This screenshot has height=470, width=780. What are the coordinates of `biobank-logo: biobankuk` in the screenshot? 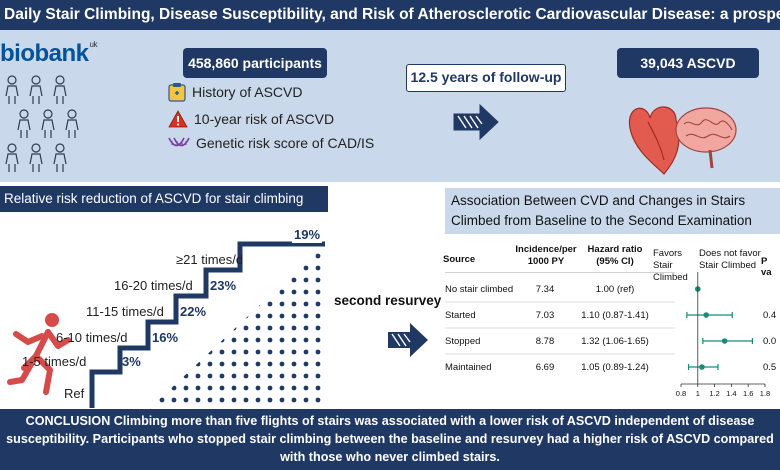 It's located at (49, 54).